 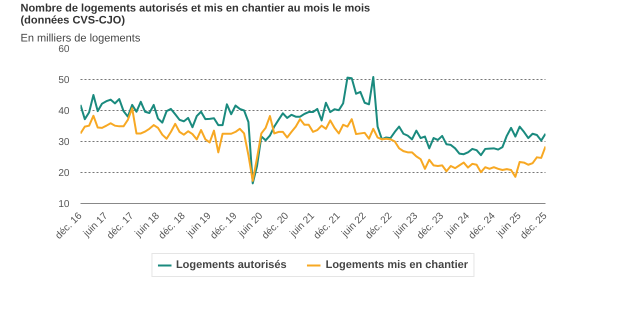 What do you see at coordinates (64, 80) in the screenshot?
I see `y-tick-label: 50` at bounding box center [64, 80].